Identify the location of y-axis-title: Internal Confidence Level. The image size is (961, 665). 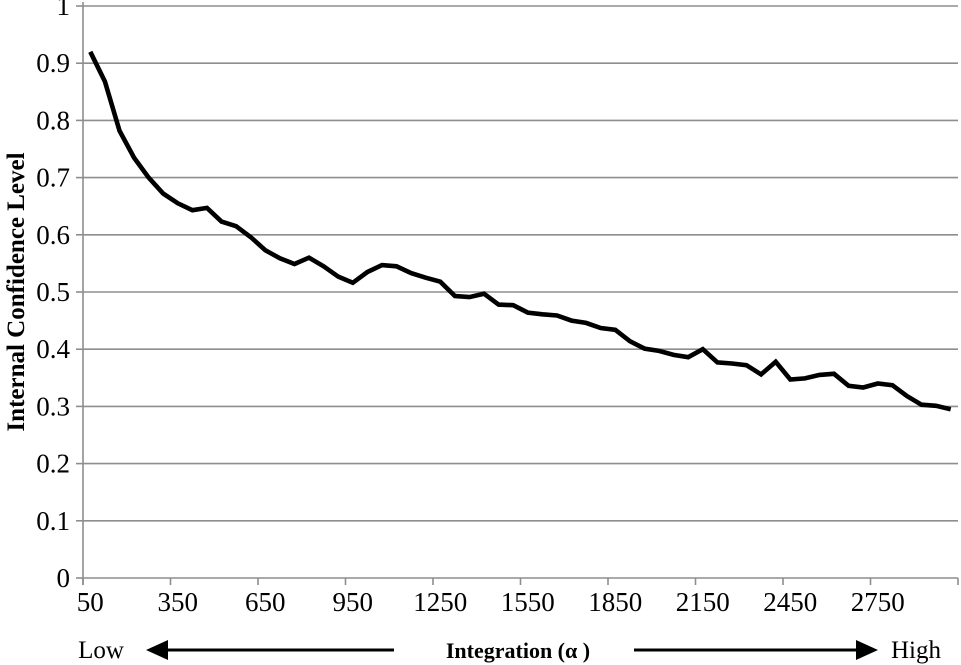
(16, 291).